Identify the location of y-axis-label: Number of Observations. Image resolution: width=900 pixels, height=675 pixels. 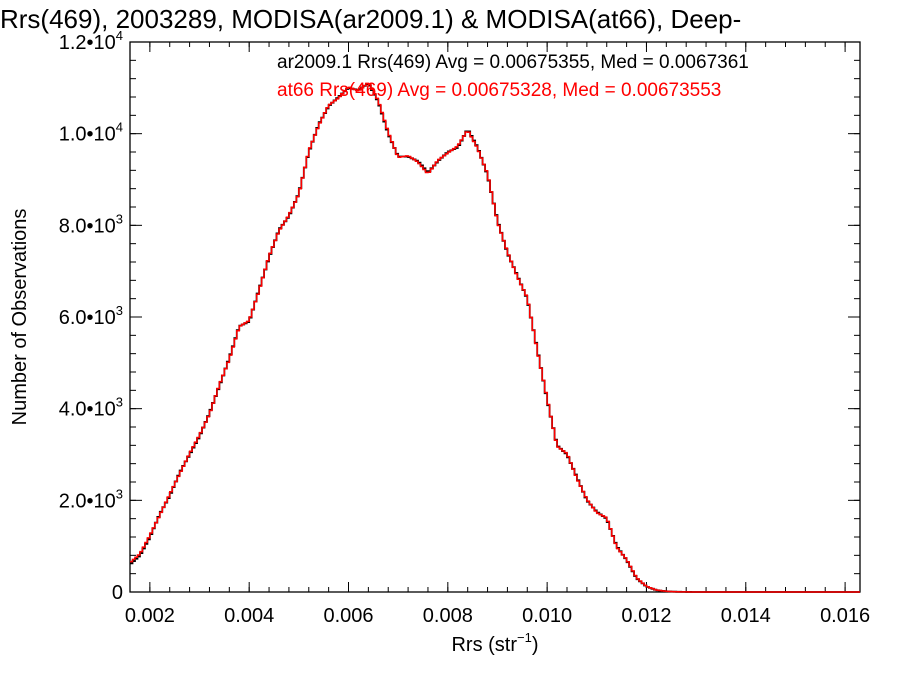
(20, 317).